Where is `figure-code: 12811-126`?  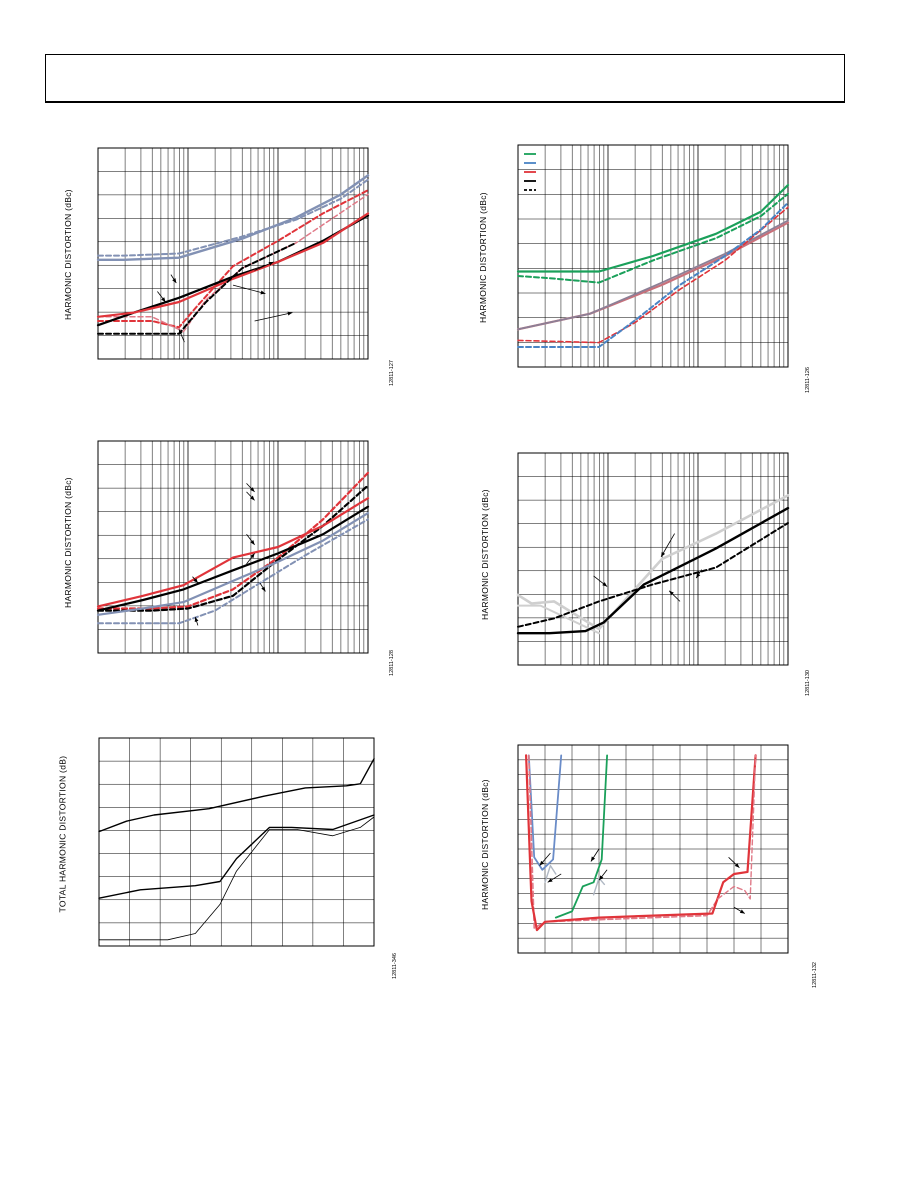
figure-code: 12811-126 is located at coordinates (808, 380).